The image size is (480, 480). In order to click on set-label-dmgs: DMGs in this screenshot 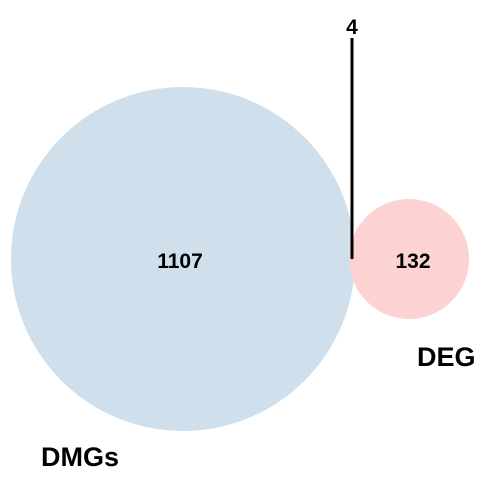, I will do `click(80, 457)`.